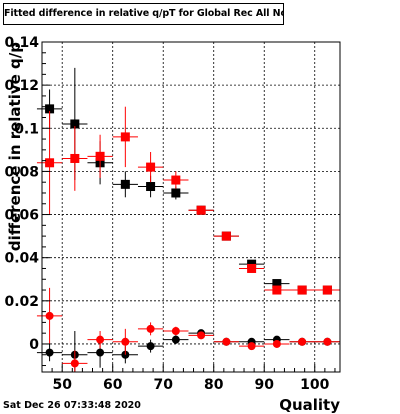  What do you see at coordinates (264, 385) in the screenshot?
I see `x-tick-label: 90` at bounding box center [264, 385].